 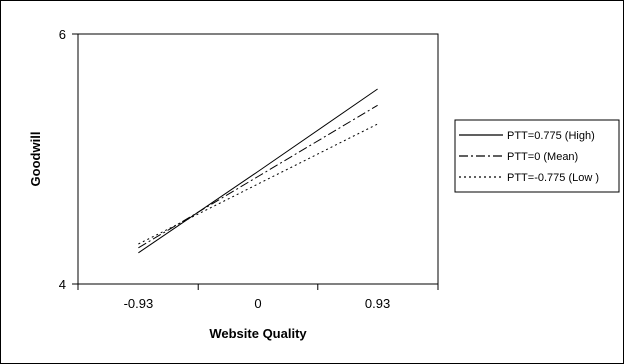 I want to click on y-tick-label: 6, so click(x=62, y=34).